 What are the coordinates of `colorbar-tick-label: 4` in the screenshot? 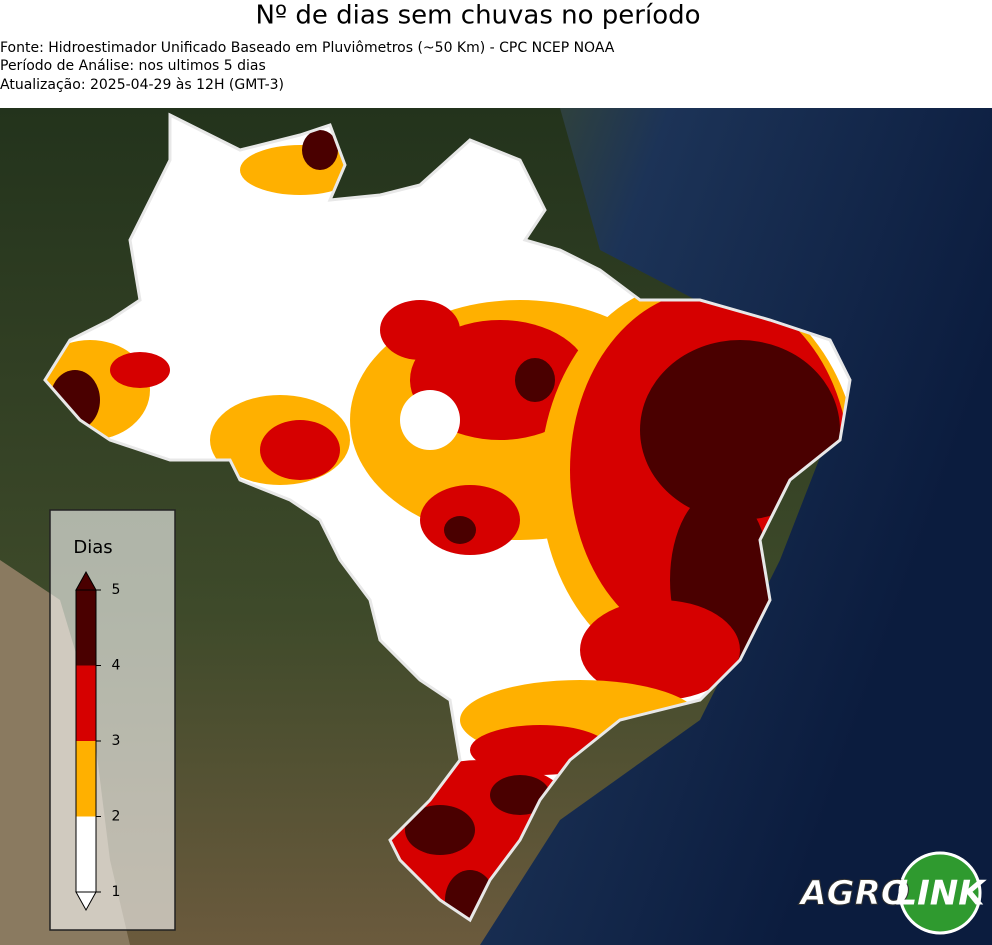 It's located at (116, 666).